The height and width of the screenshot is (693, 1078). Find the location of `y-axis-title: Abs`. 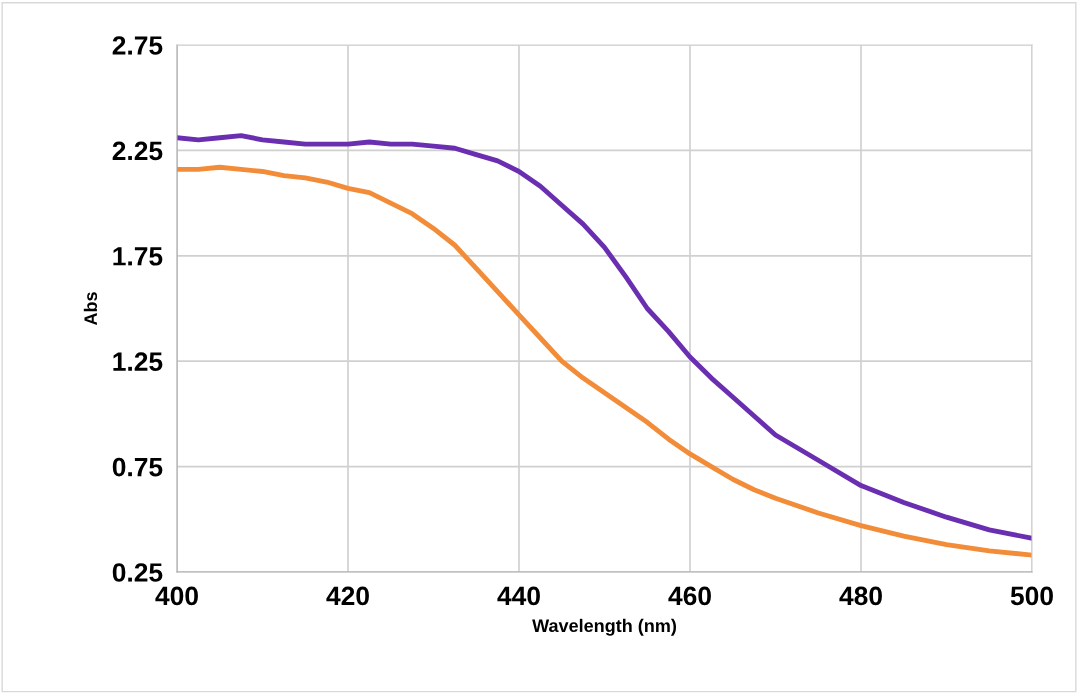

y-axis-title: Abs is located at coordinates (90, 309).